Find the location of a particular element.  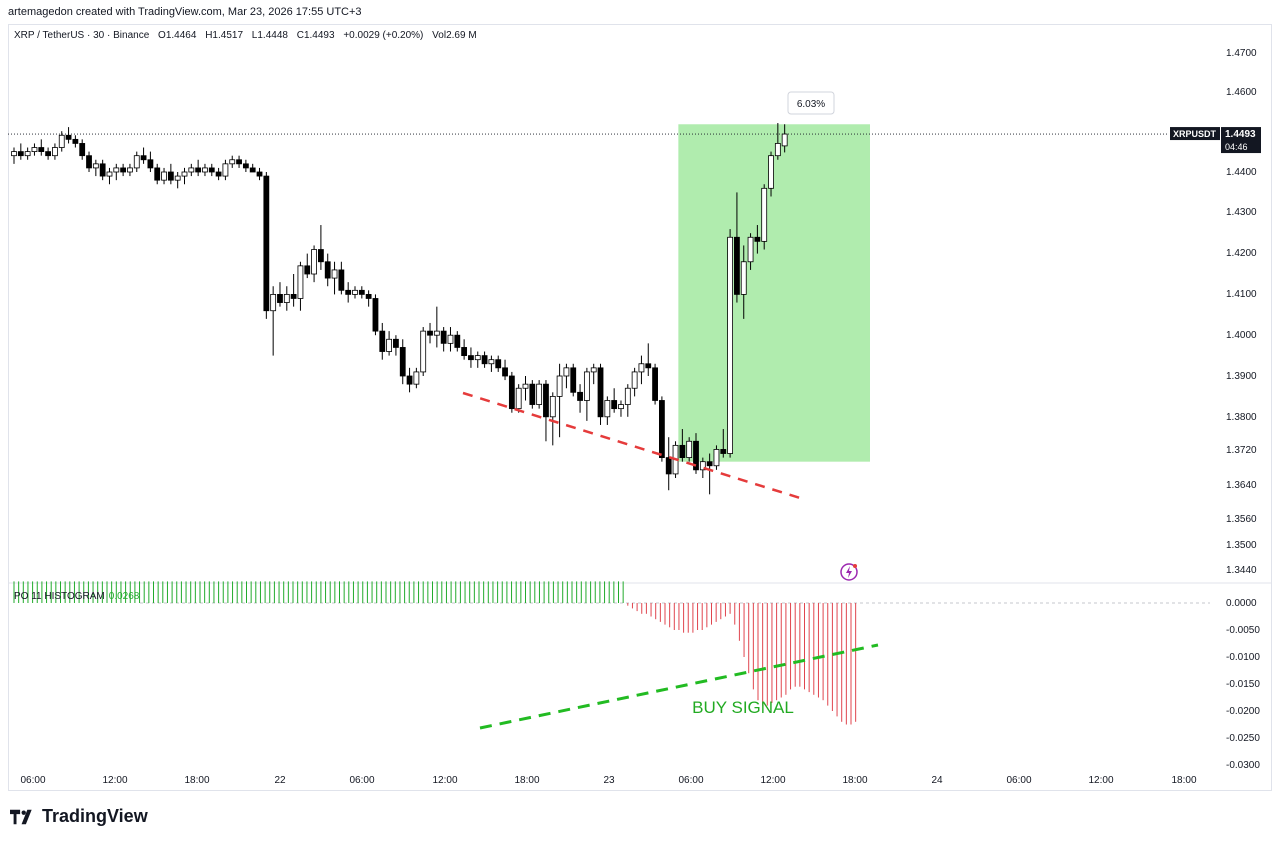

ticker-tag-label: XRPUSDT is located at coordinates (1195, 134).